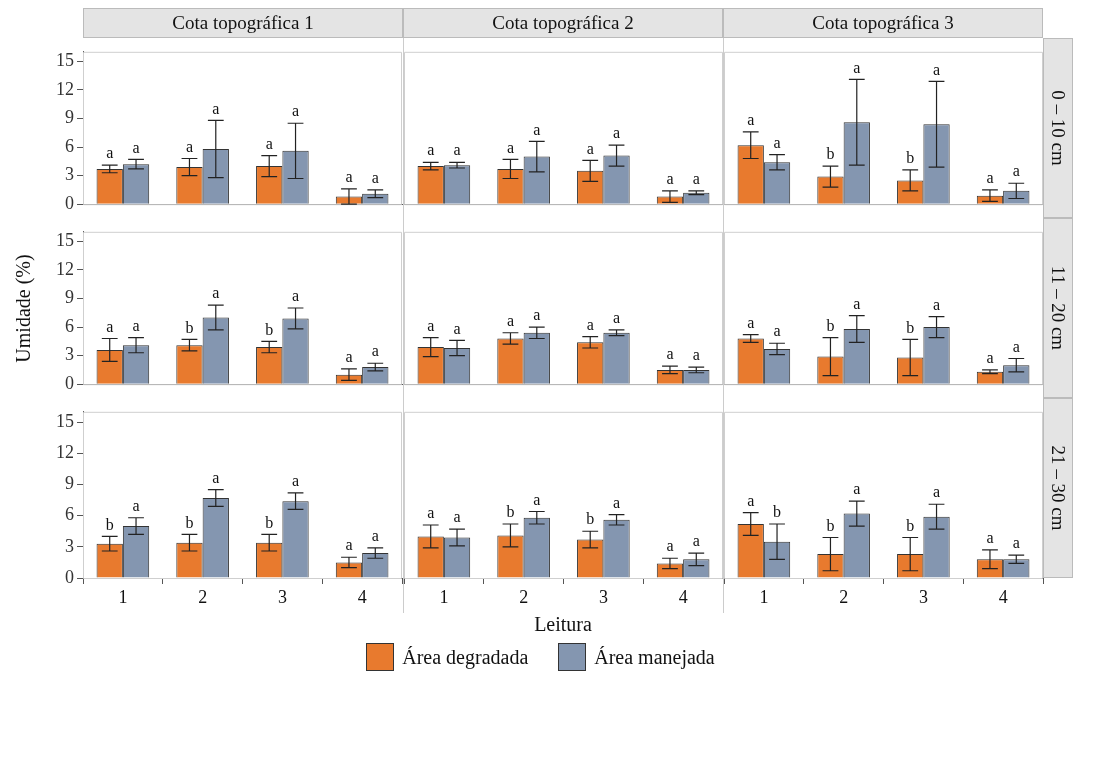 The image size is (1110, 758). Describe the element at coordinates (465, 657) in the screenshot. I see `legend-label: Área degradada` at that location.